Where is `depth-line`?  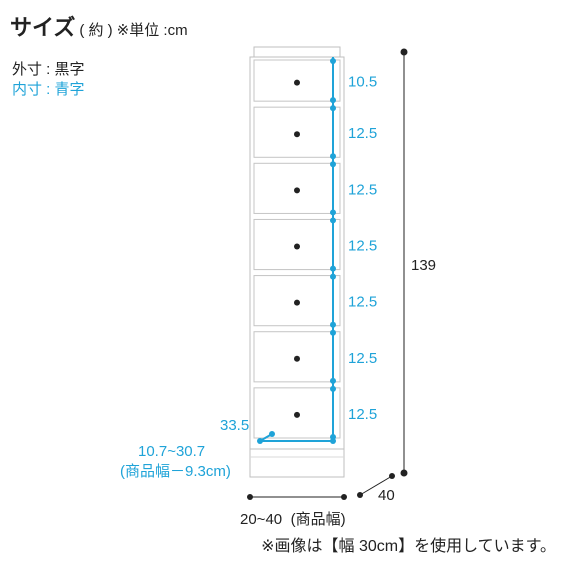
depth-line is located at coordinates (376, 485).